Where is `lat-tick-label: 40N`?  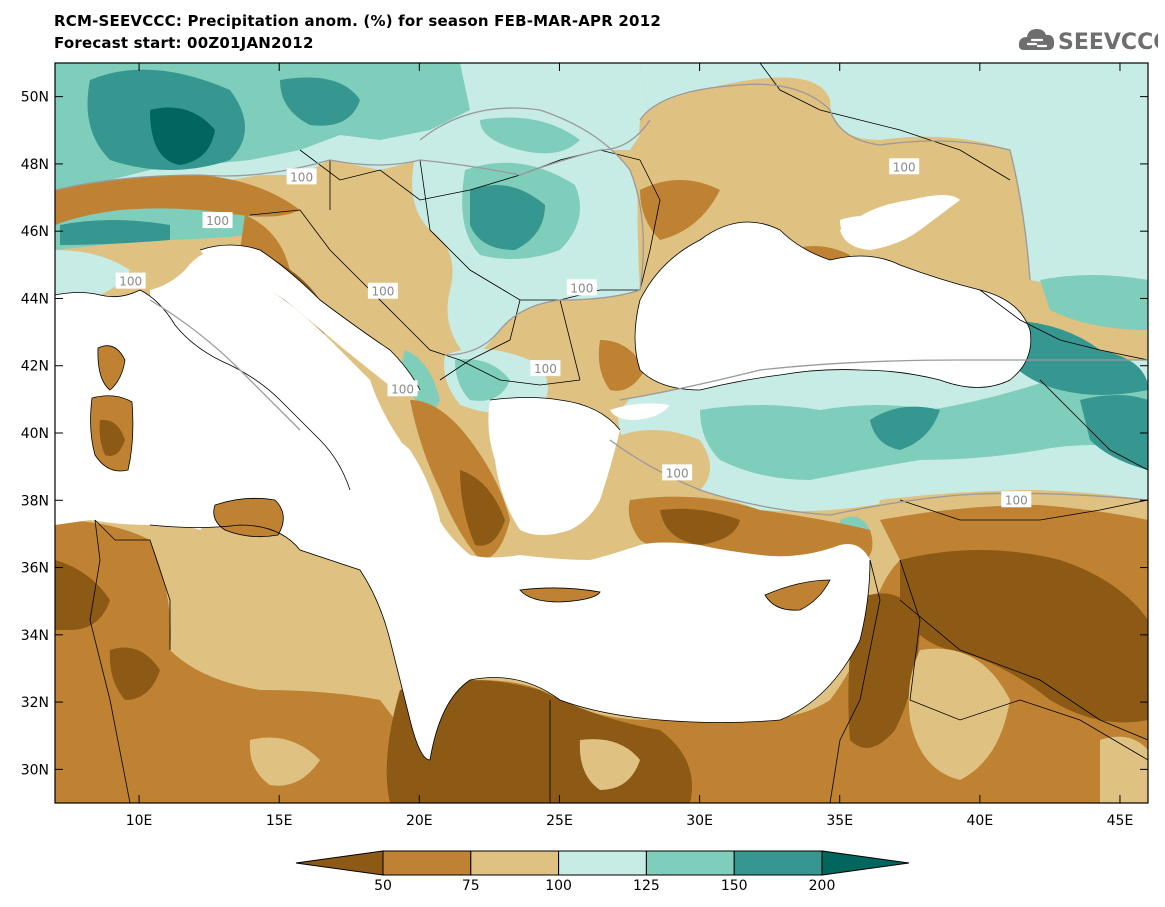
lat-tick-label: 40N is located at coordinates (35, 434).